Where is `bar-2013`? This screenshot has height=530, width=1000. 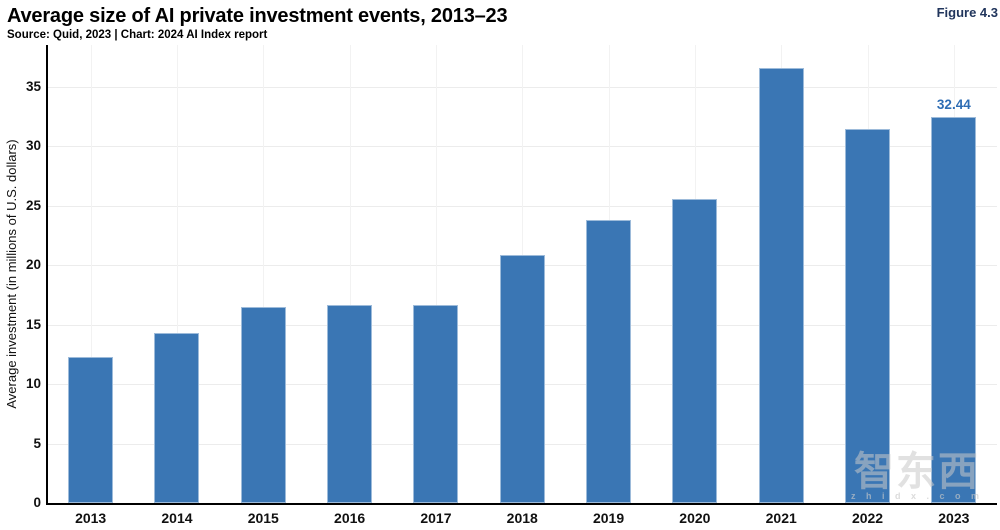 bar-2013 is located at coordinates (91, 429).